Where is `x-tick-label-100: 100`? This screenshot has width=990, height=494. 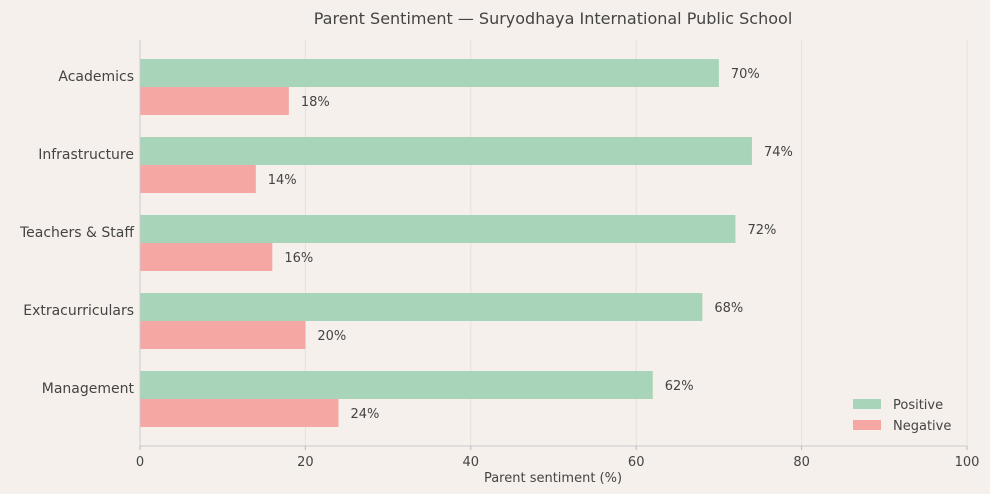 x-tick-label-100: 100 is located at coordinates (967, 462).